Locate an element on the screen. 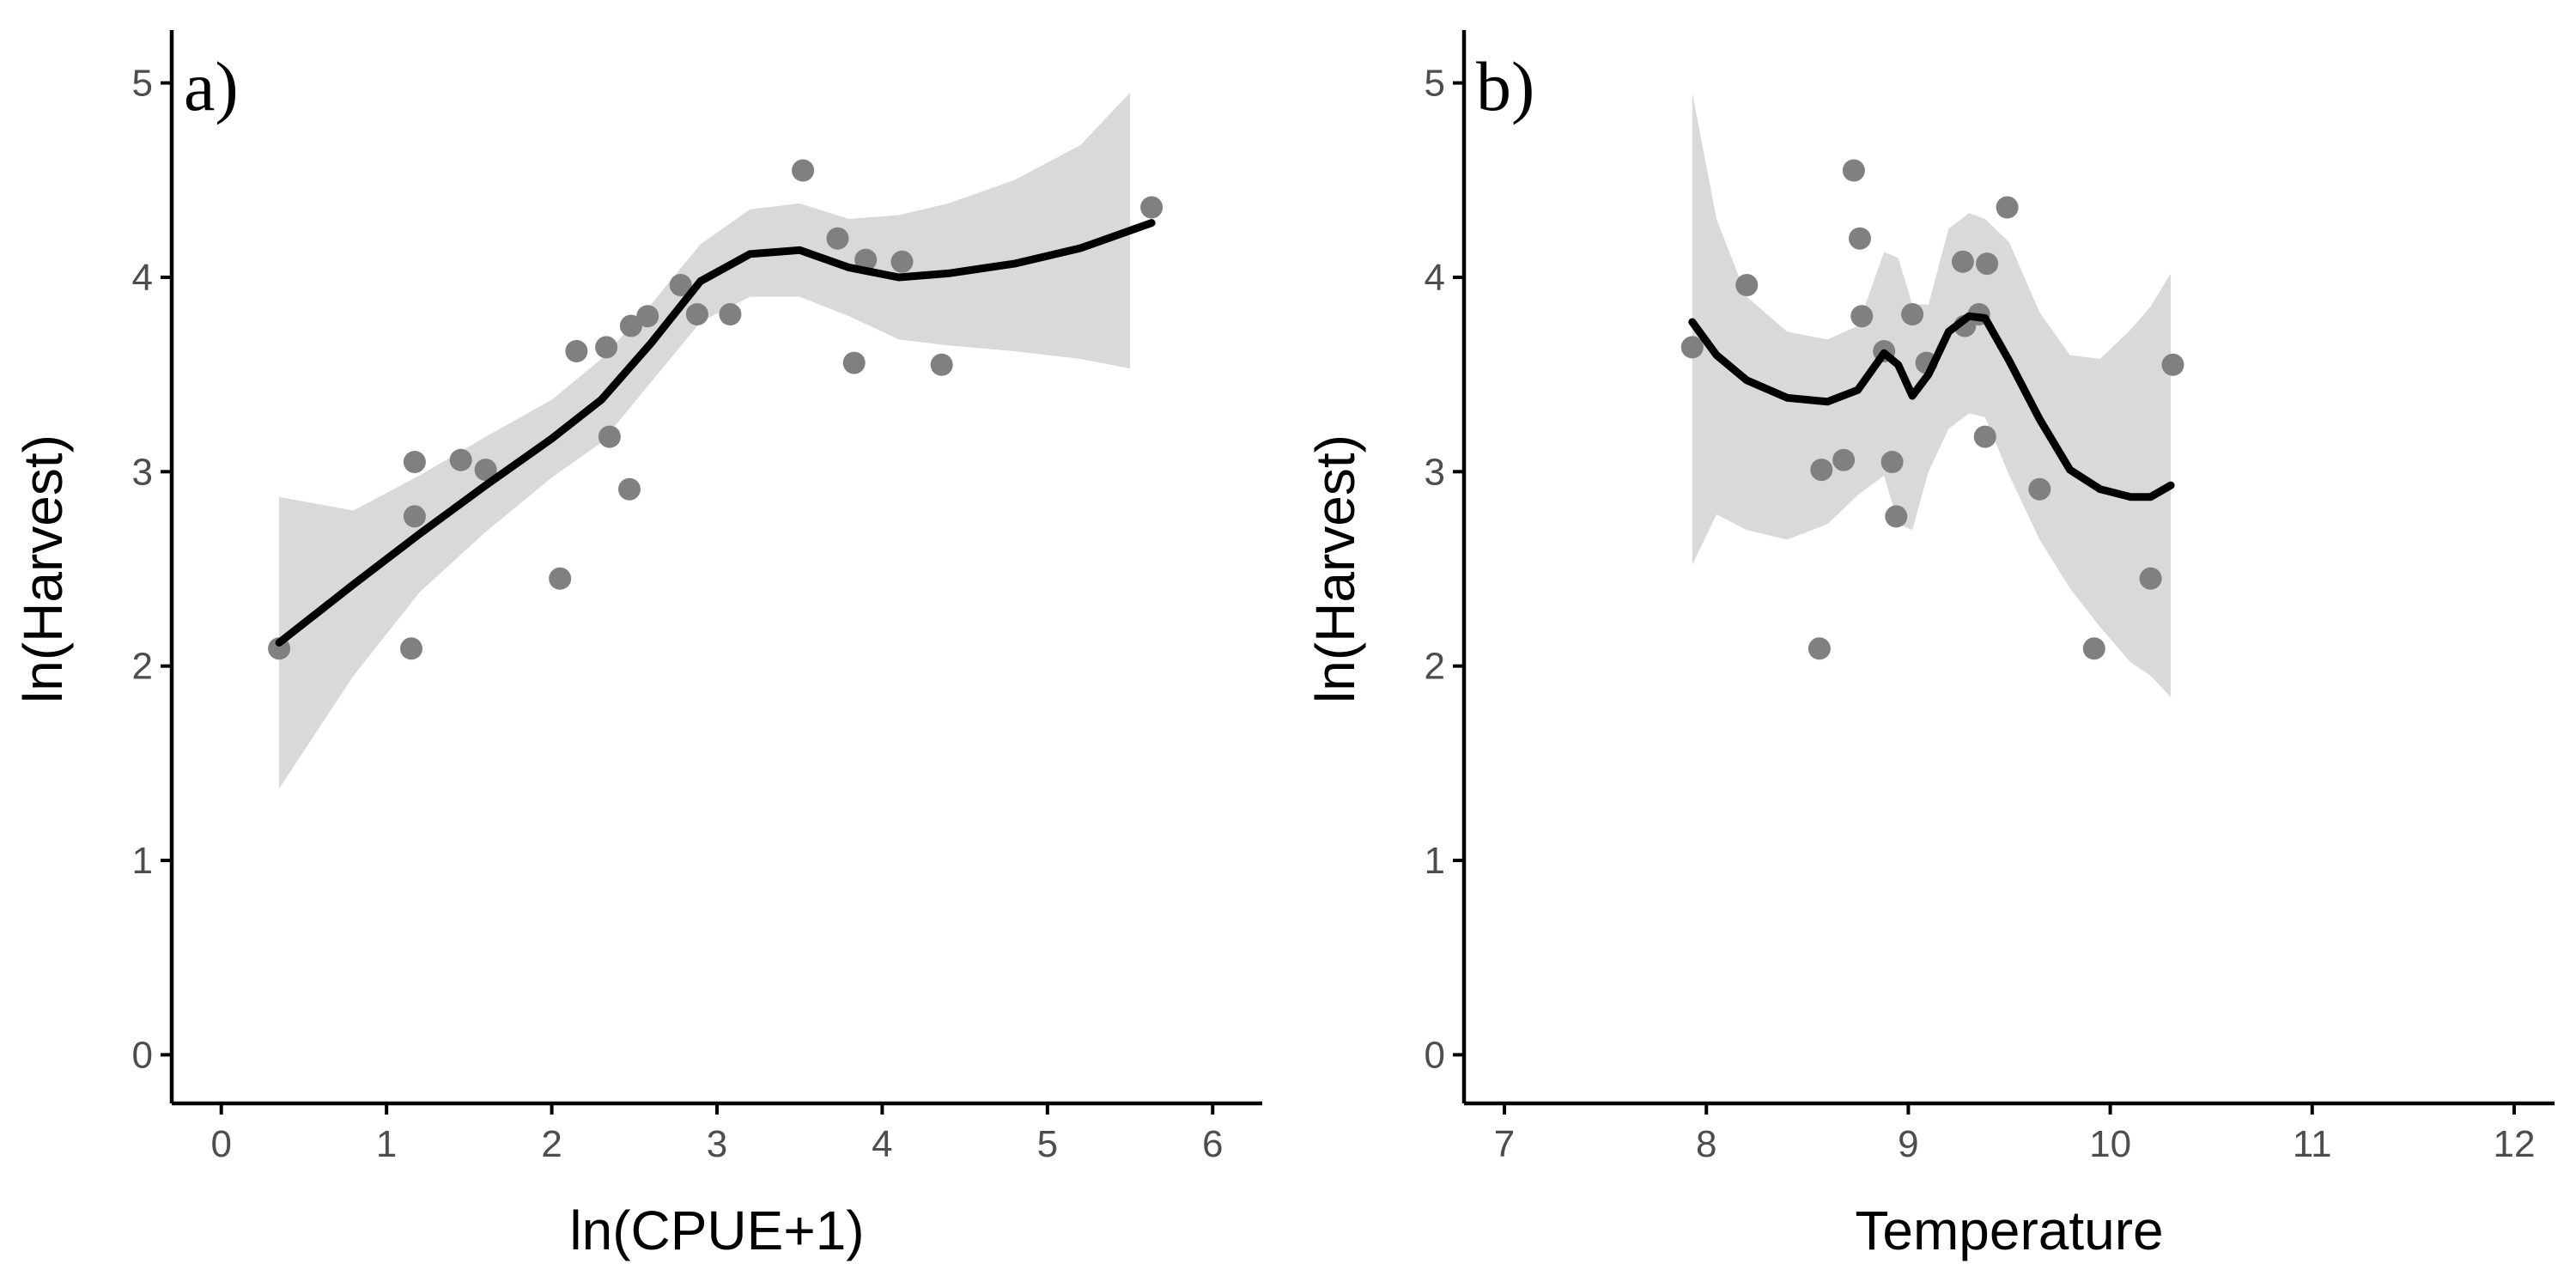 The height and width of the screenshot is (1288, 2576). a-y-tick-label: 5 is located at coordinates (143, 84).